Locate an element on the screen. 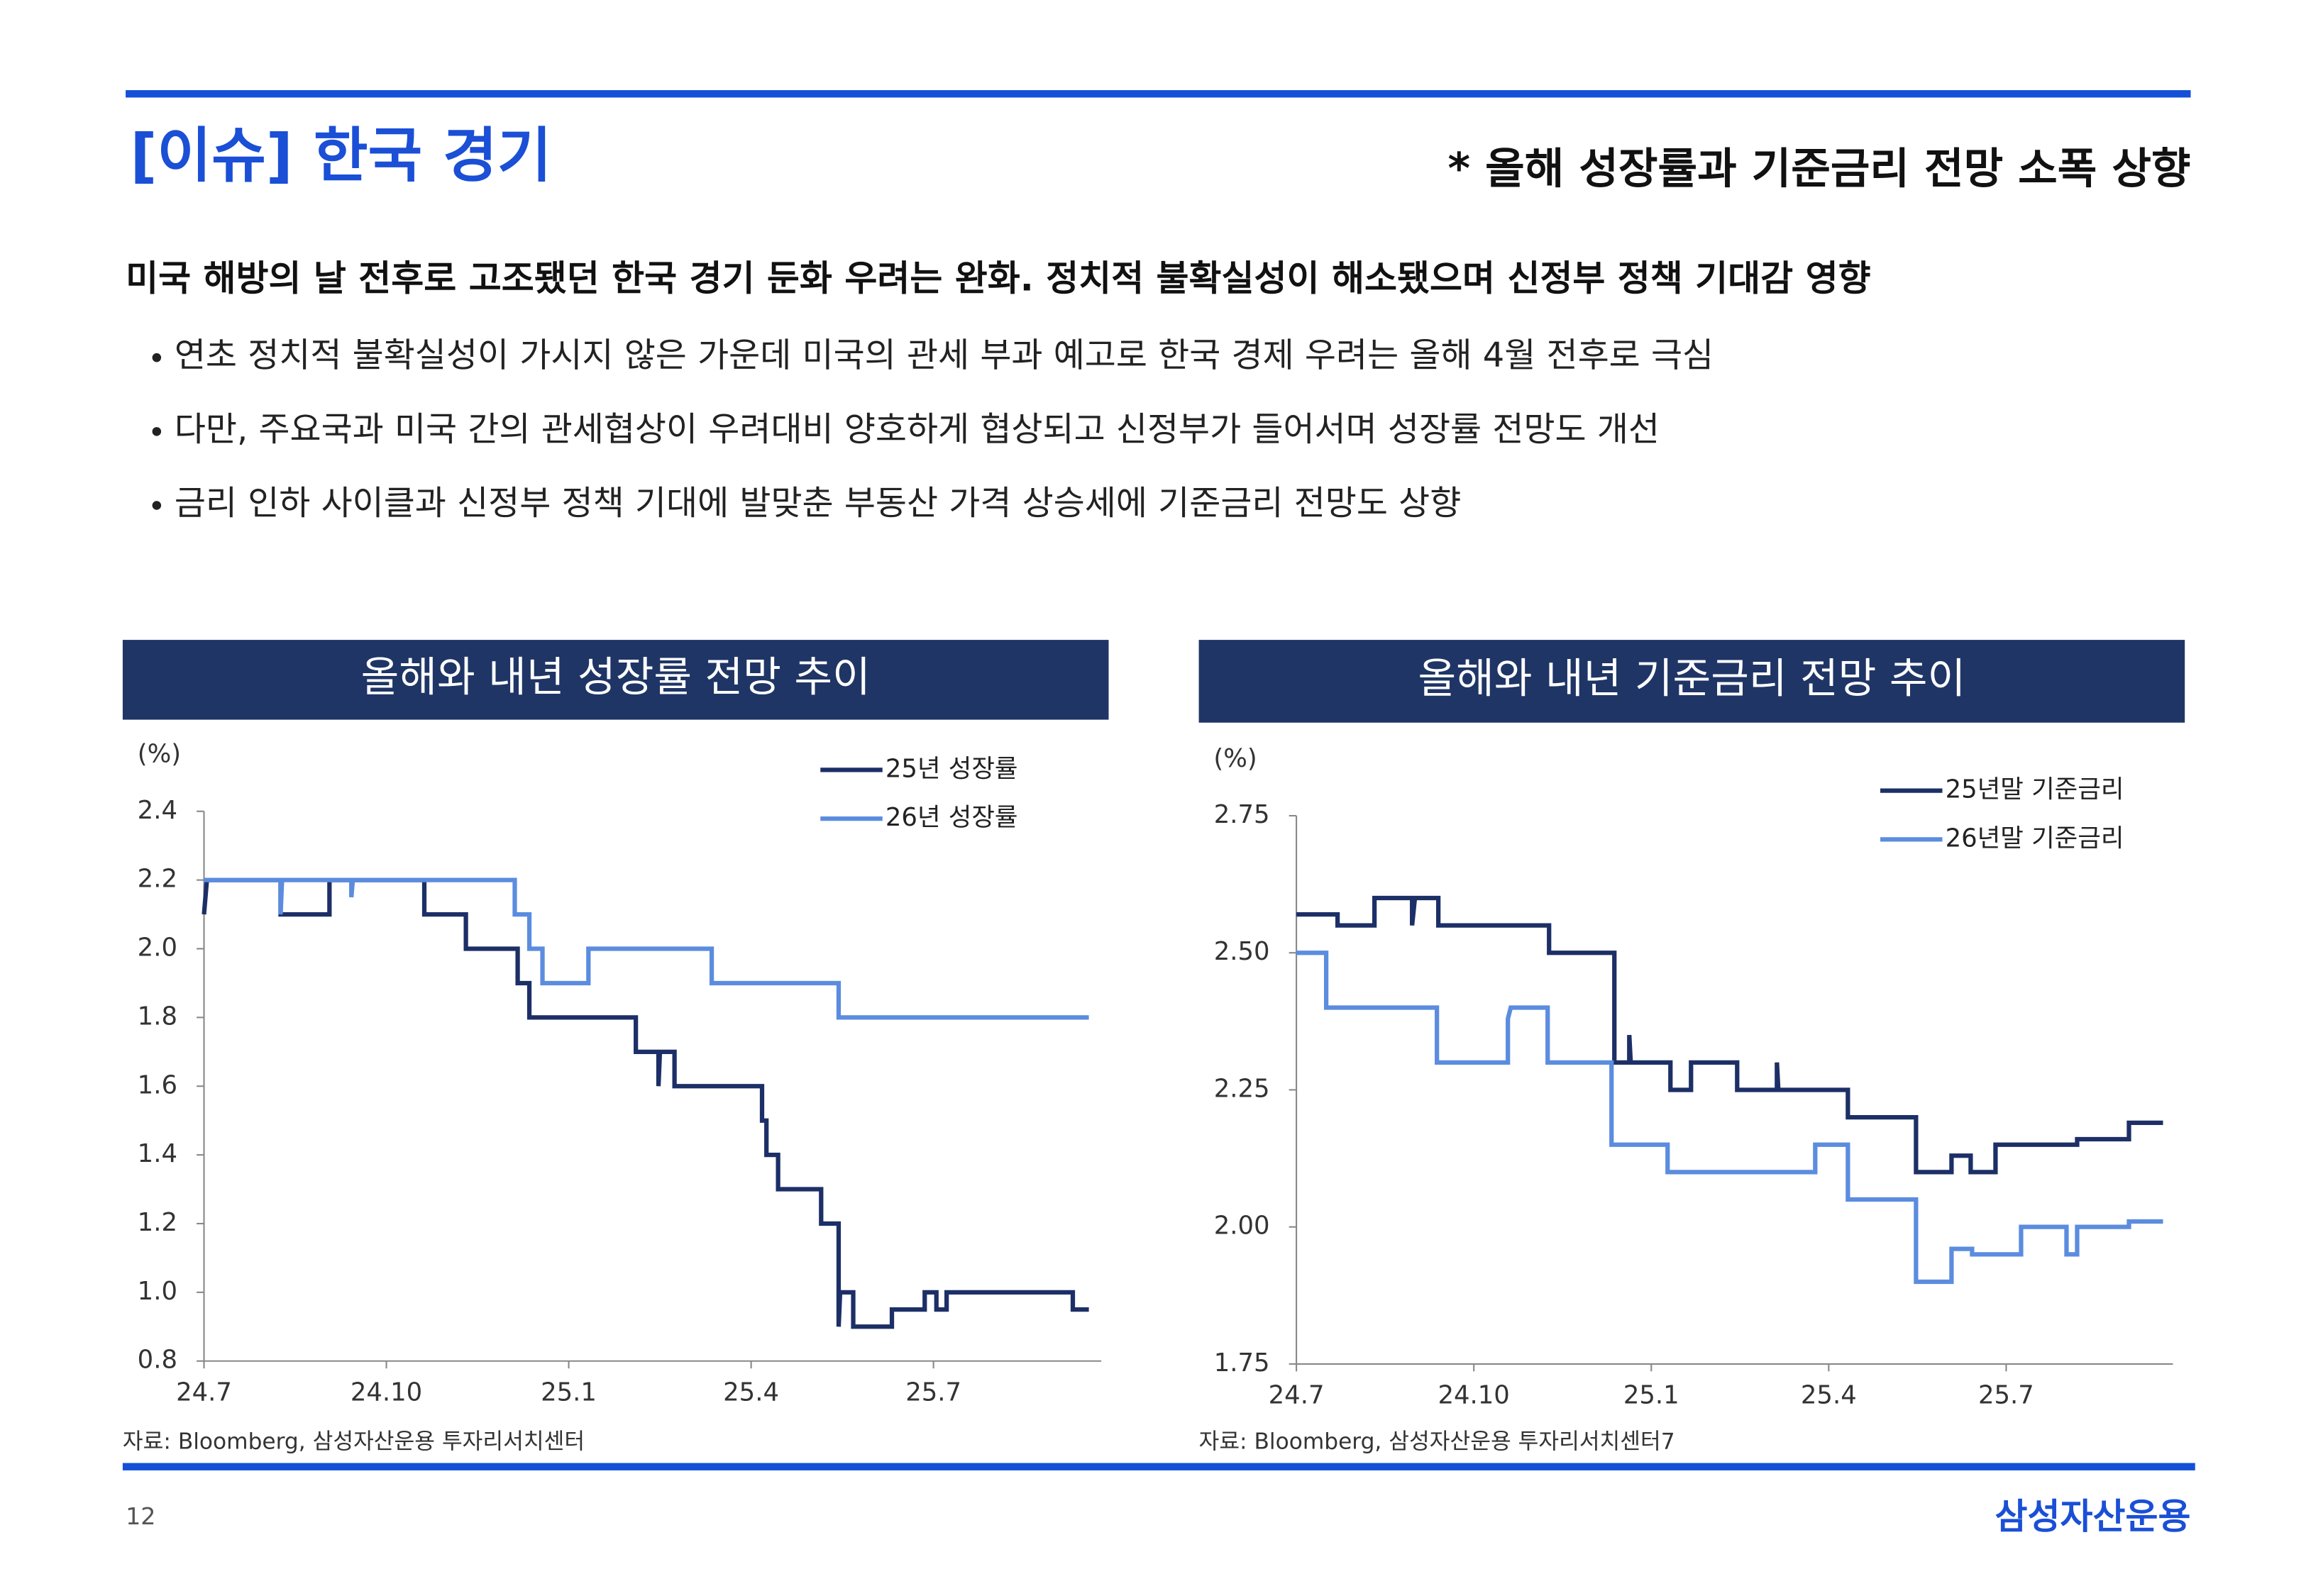 The height and width of the screenshot is (1596, 2306). y-tick-label: 2.4 is located at coordinates (157, 811).